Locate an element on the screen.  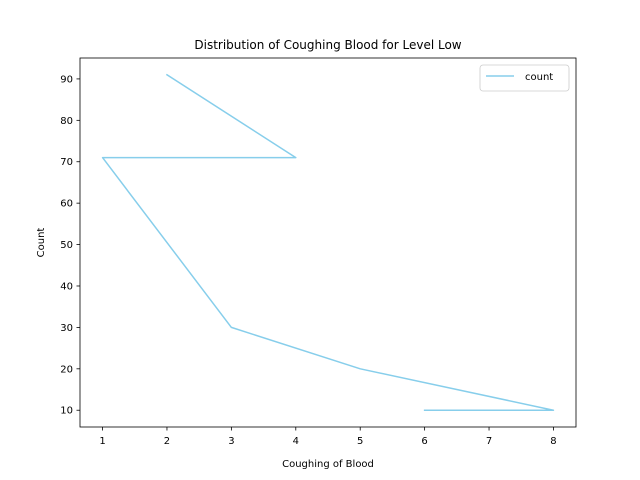
y-tick-label: 50 is located at coordinates (66, 245).